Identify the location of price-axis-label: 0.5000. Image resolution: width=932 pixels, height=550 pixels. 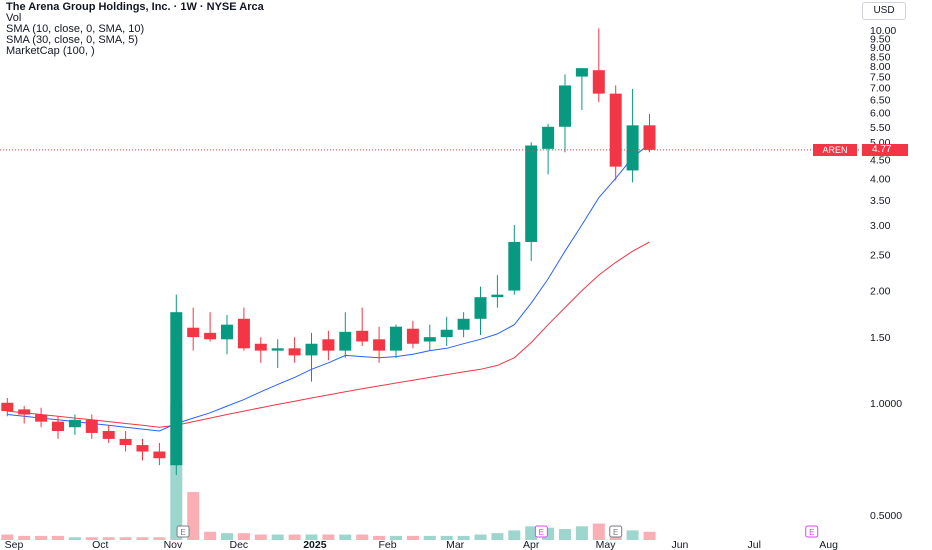
(886, 516).